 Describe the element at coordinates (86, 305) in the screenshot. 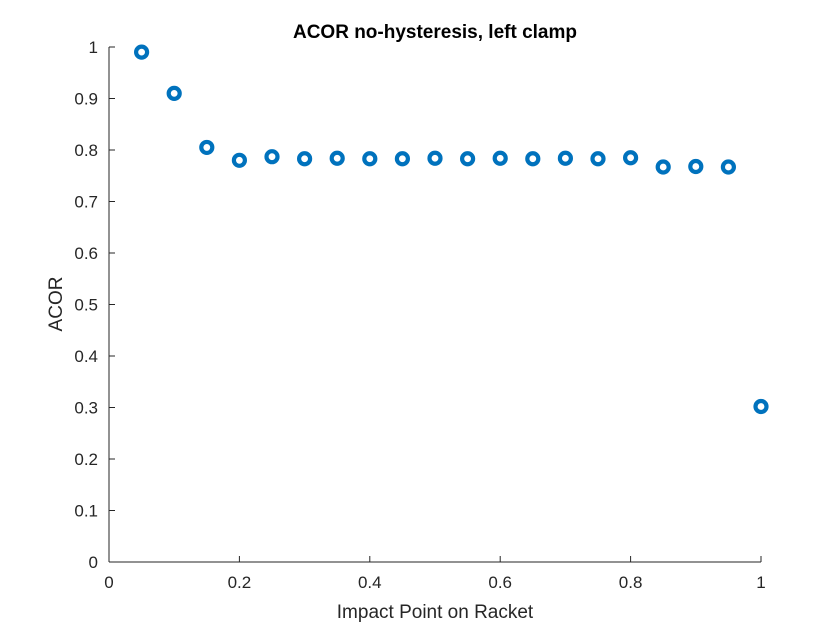

I see `y-tick-label: 0.5` at that location.